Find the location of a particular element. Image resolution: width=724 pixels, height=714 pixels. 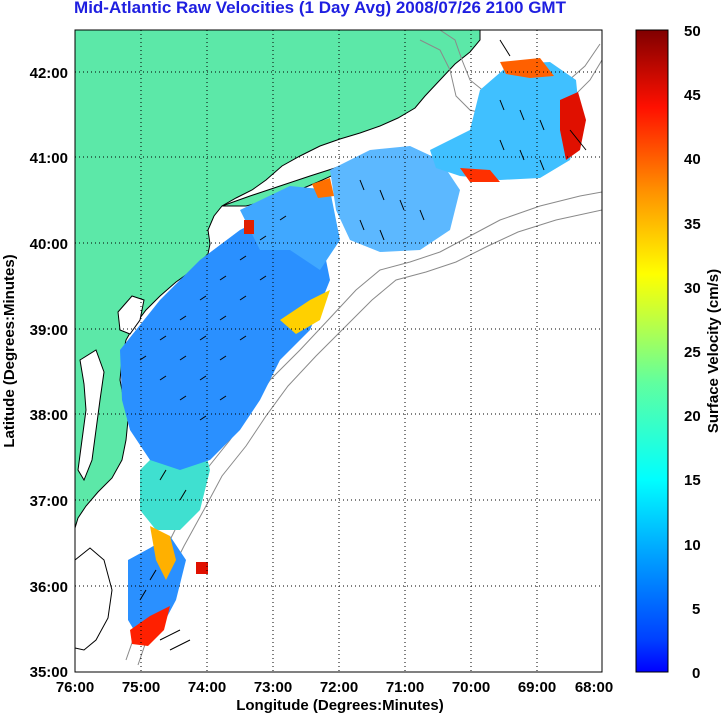

colorbar-tick-label: 35 is located at coordinates (692, 224).